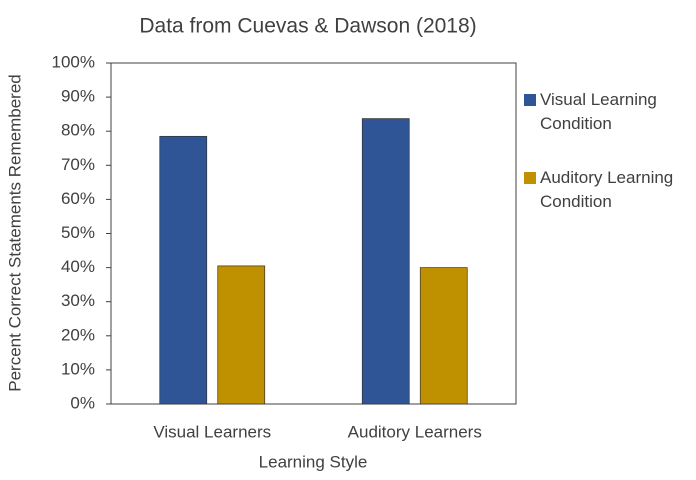 This screenshot has width=696, height=480. I want to click on y-tick-label: 90%, so click(78, 96).